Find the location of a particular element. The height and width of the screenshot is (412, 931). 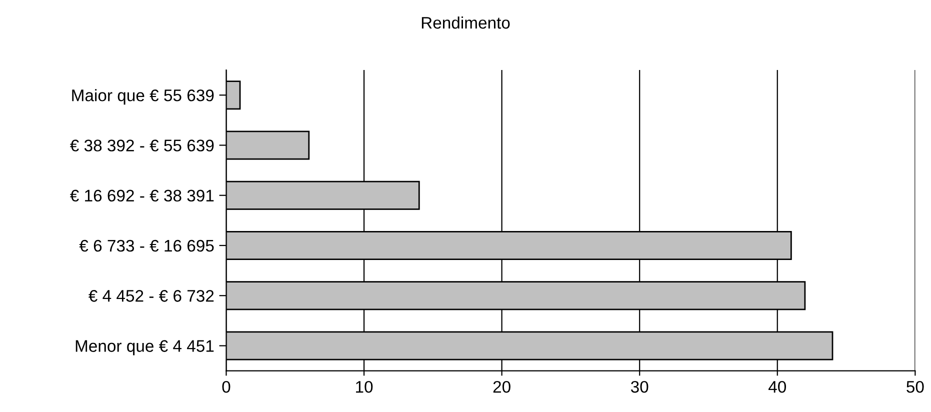

y-tick-label: € 38 392 - € 55 639 is located at coordinates (142, 146).